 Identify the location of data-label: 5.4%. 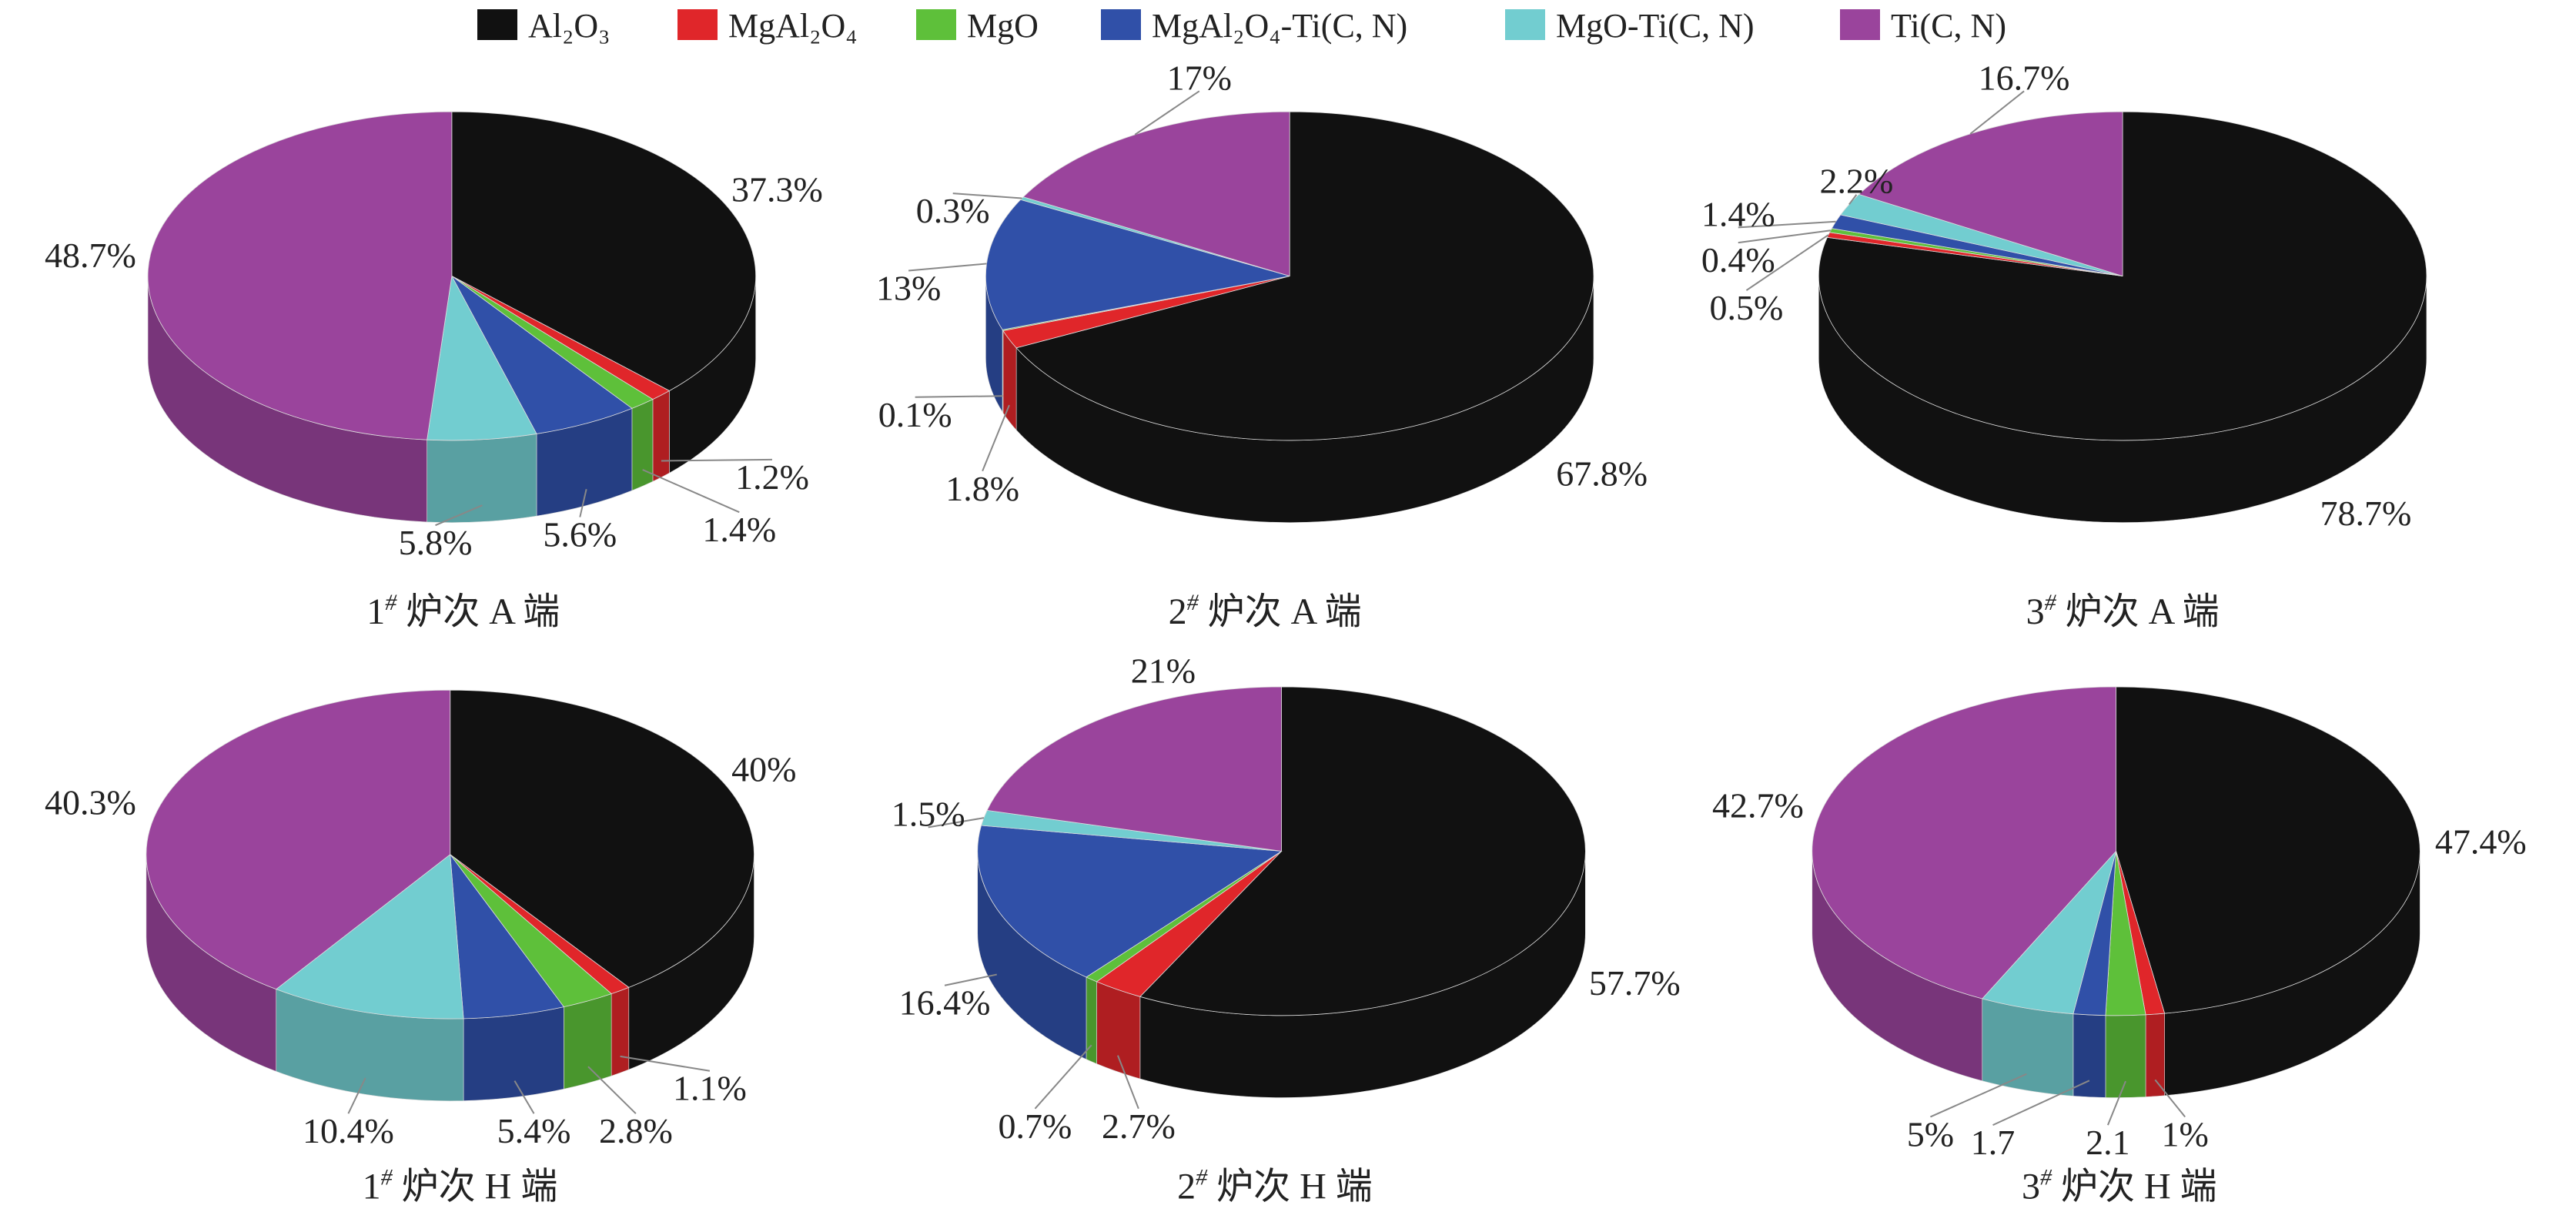
(534, 1130).